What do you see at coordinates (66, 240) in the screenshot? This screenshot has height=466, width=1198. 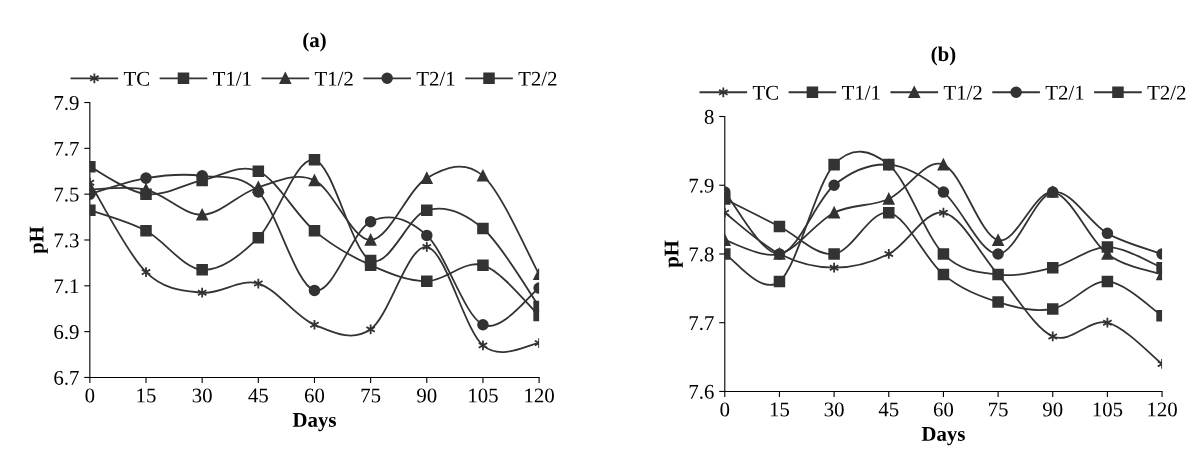 I see `y-tick-label: 7.3` at bounding box center [66, 240].